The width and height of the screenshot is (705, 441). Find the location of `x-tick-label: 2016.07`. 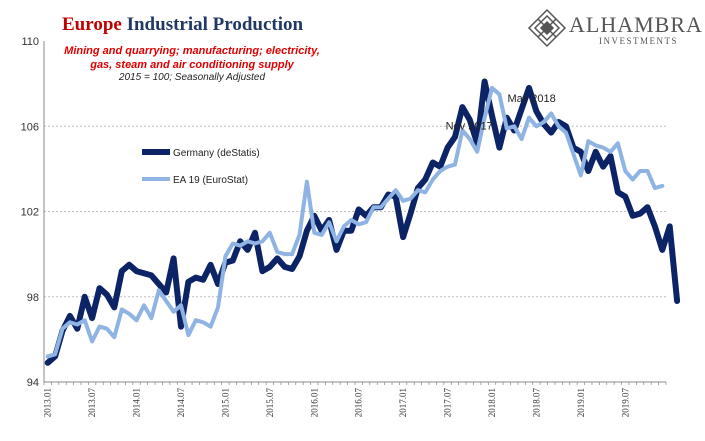

x-tick-label: 2016.07 is located at coordinates (359, 403).